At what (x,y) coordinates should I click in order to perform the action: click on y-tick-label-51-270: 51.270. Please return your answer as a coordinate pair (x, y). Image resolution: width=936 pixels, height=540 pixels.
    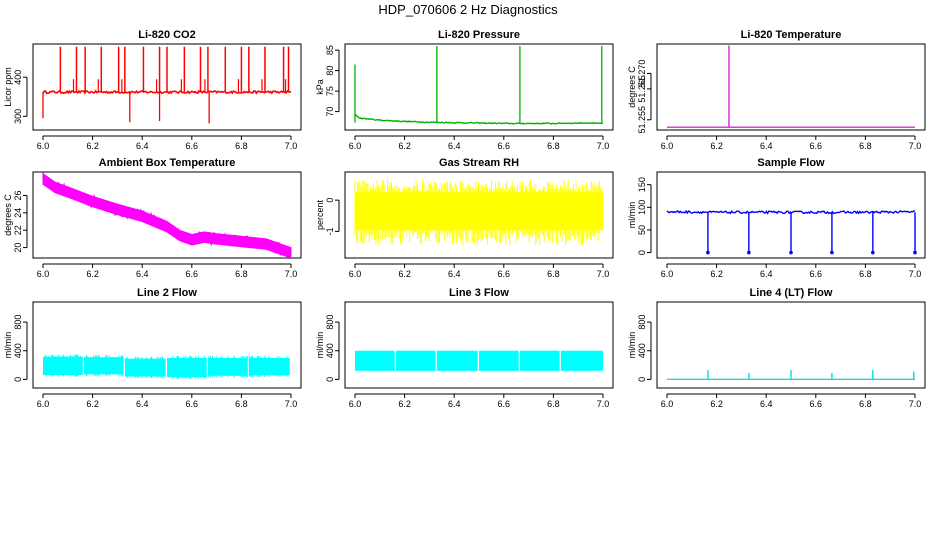
    Looking at the image, I should click on (642, 74).